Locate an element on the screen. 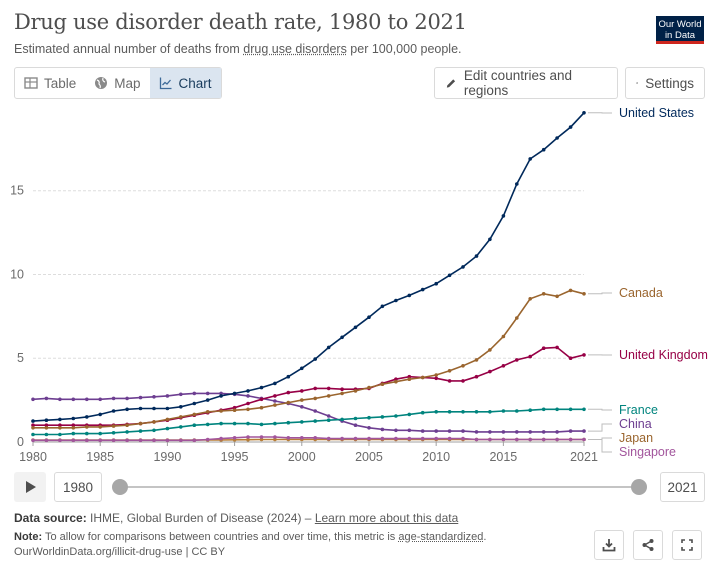 Image resolution: width=718 pixels, height=570 pixels. x-tick-label: 2010 is located at coordinates (436, 457).